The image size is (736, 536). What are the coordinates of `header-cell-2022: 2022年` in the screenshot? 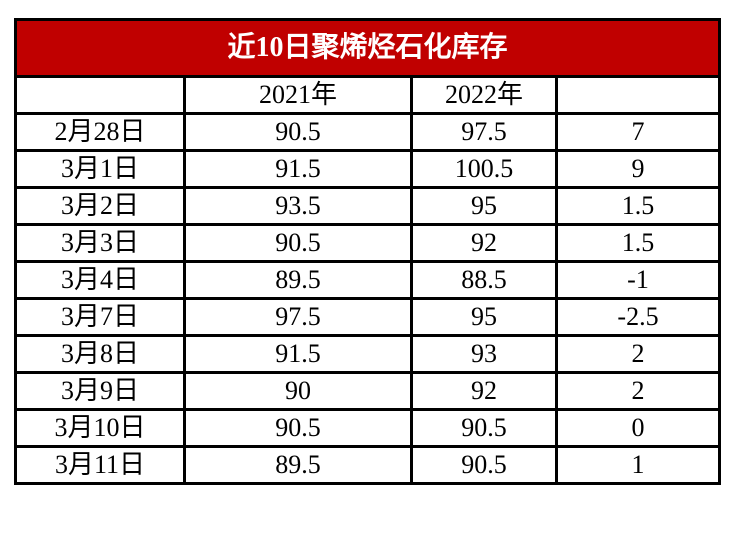 It's located at (484, 95).